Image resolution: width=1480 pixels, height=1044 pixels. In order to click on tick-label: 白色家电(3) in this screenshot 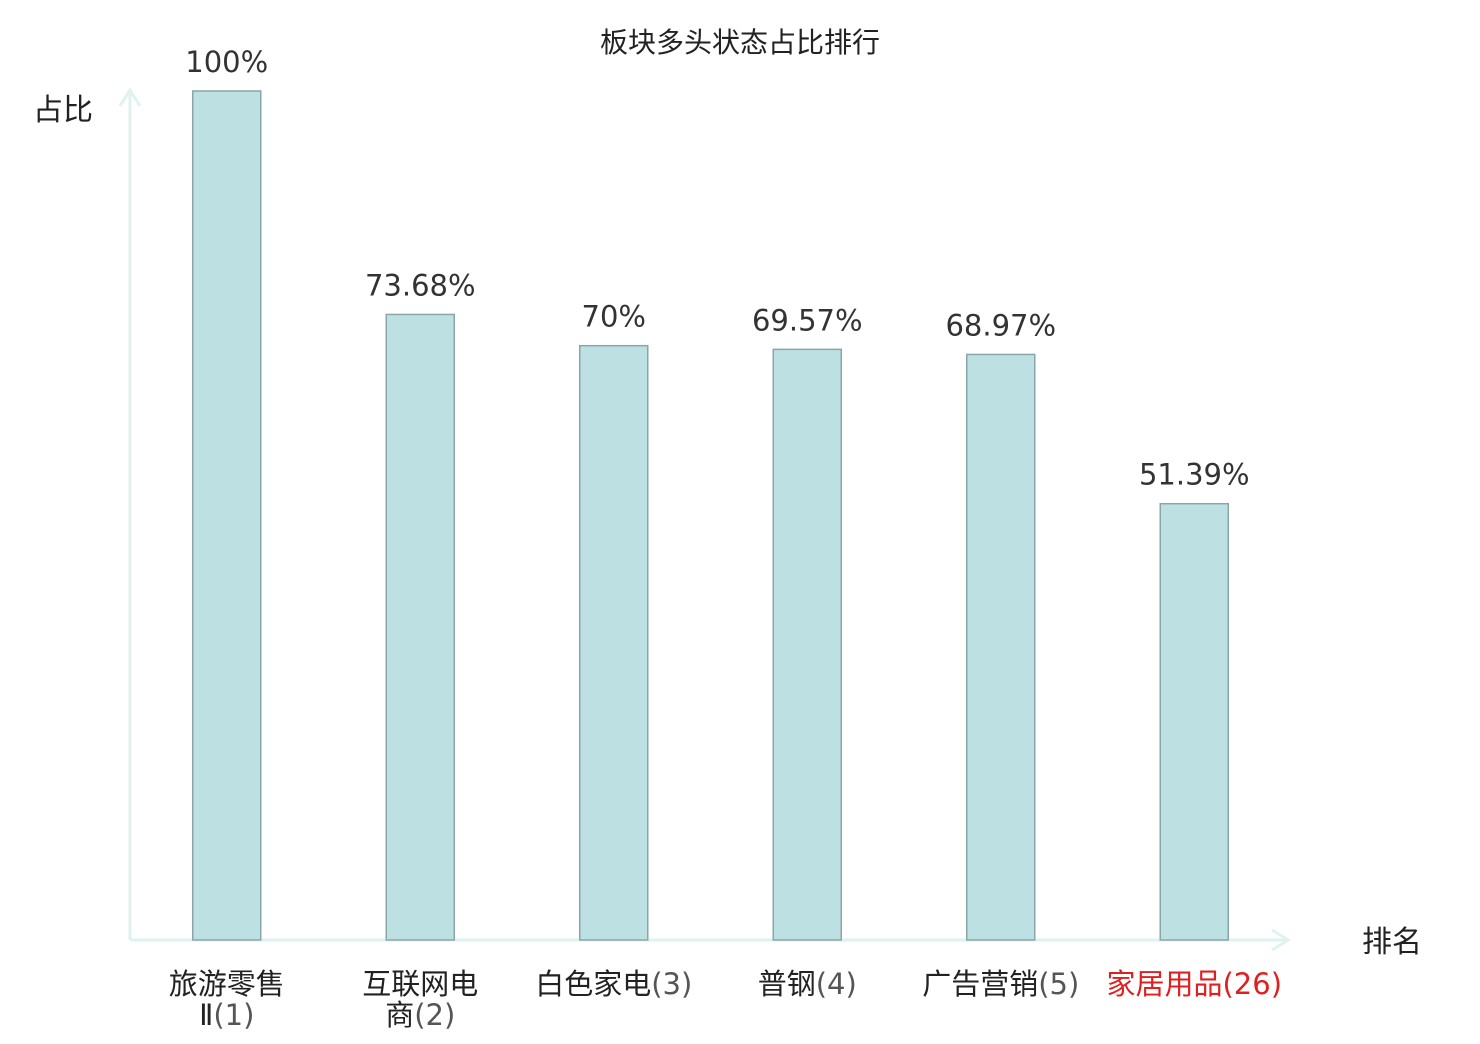, I will do `click(613, 984)`.